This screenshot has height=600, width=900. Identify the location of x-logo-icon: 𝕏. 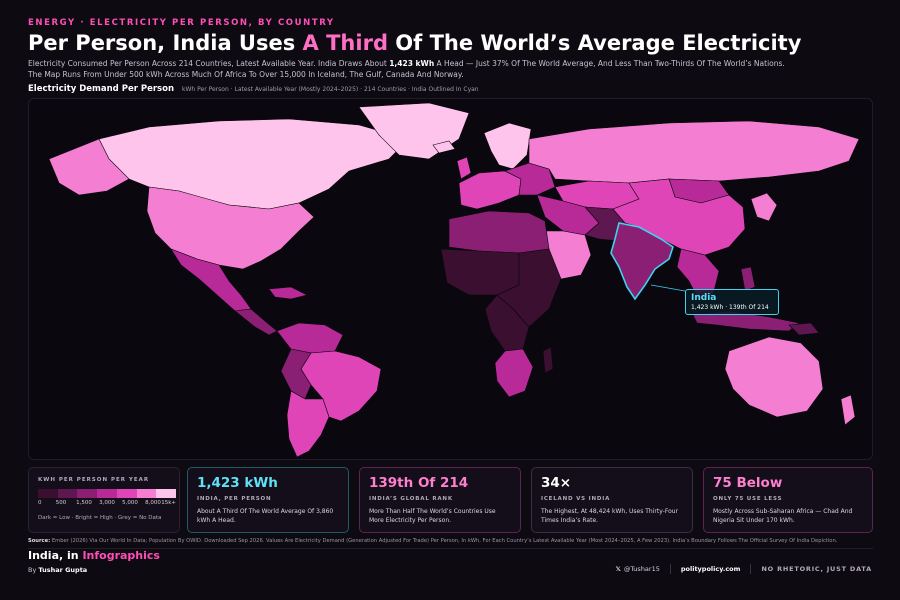
(618, 569).